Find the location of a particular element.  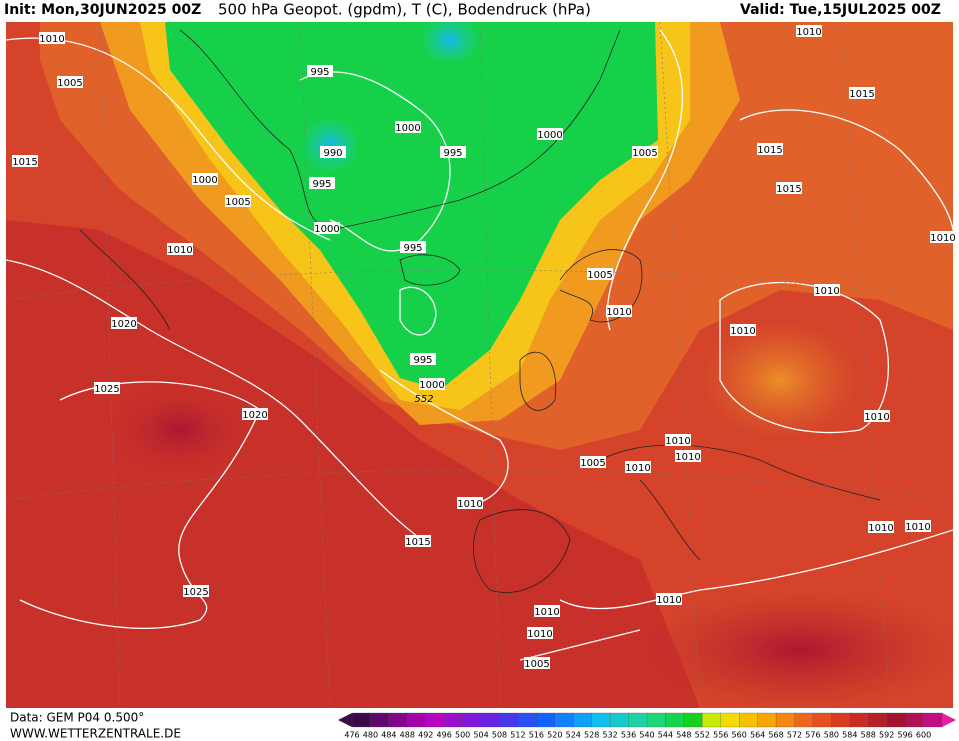

website: WWW.WETTERZENTRALE.DE is located at coordinates (95, 734).